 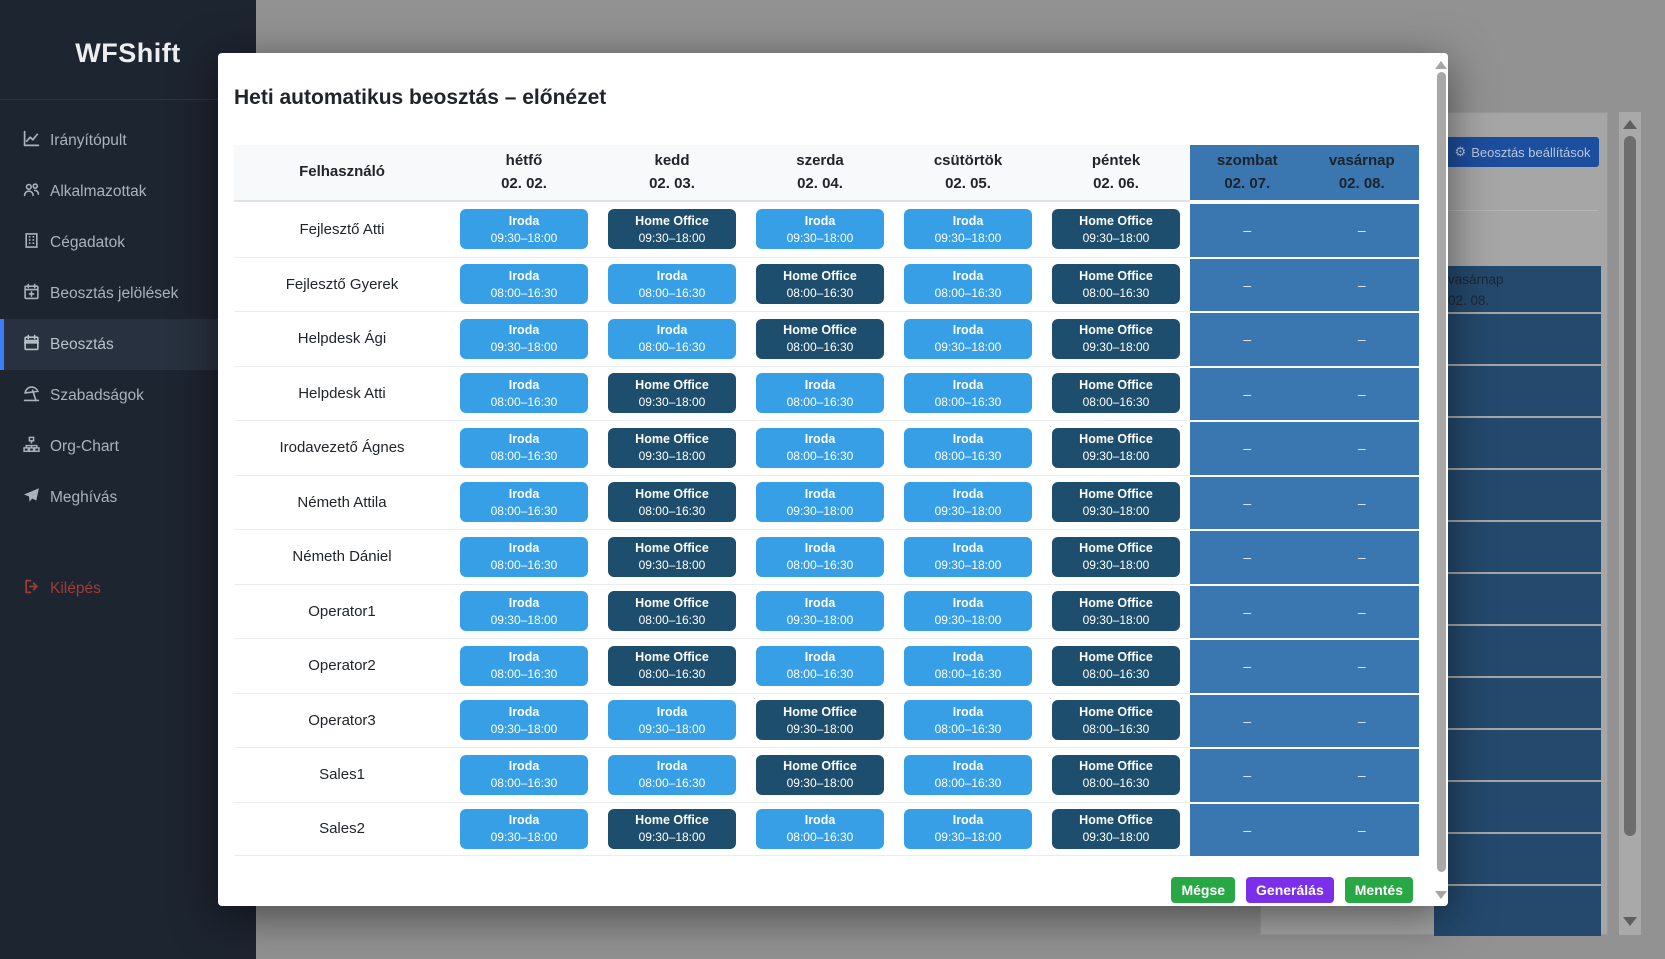 I want to click on user-name: Operator2, so click(x=342, y=665).